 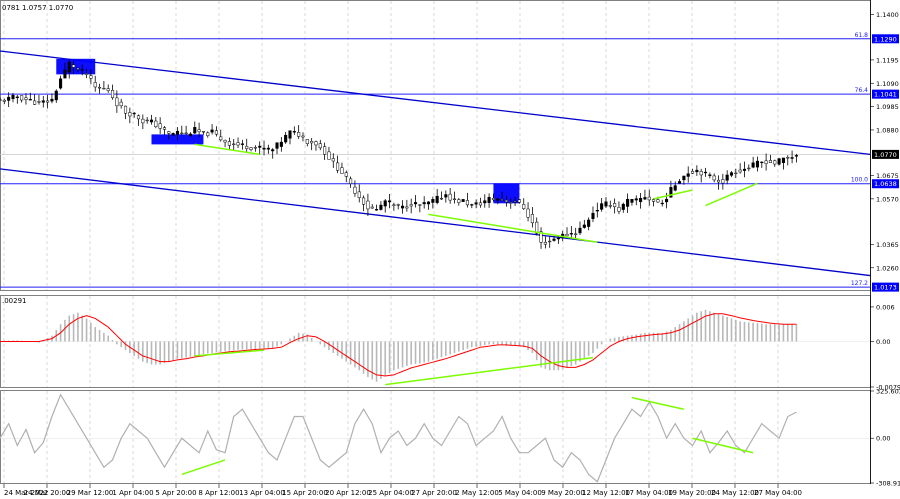 What do you see at coordinates (477, 493) in the screenshot?
I see `time-tick-label: 2 May 12:00` at bounding box center [477, 493].